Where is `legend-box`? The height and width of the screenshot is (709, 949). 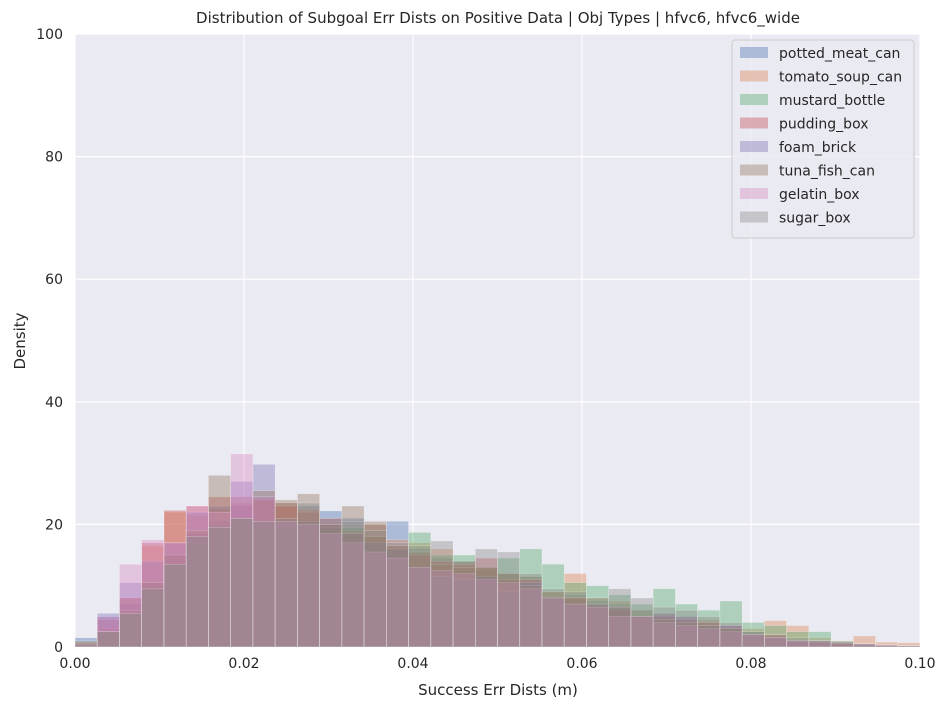 legend-box is located at coordinates (823, 139).